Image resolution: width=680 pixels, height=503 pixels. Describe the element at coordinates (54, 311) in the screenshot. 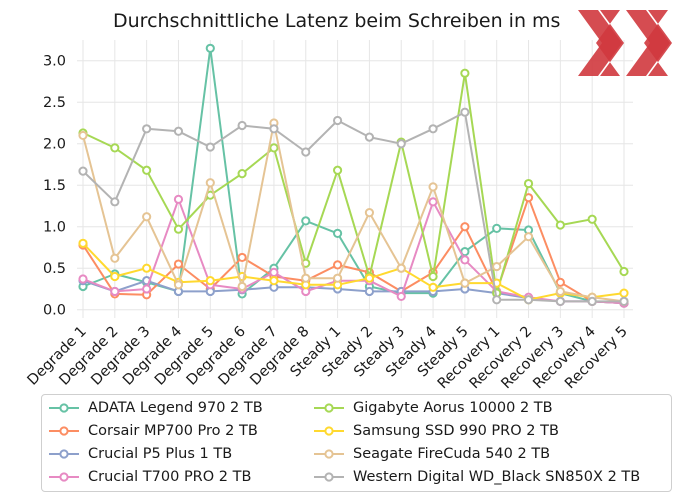

I see `y-tick-label: 0.0` at that location.